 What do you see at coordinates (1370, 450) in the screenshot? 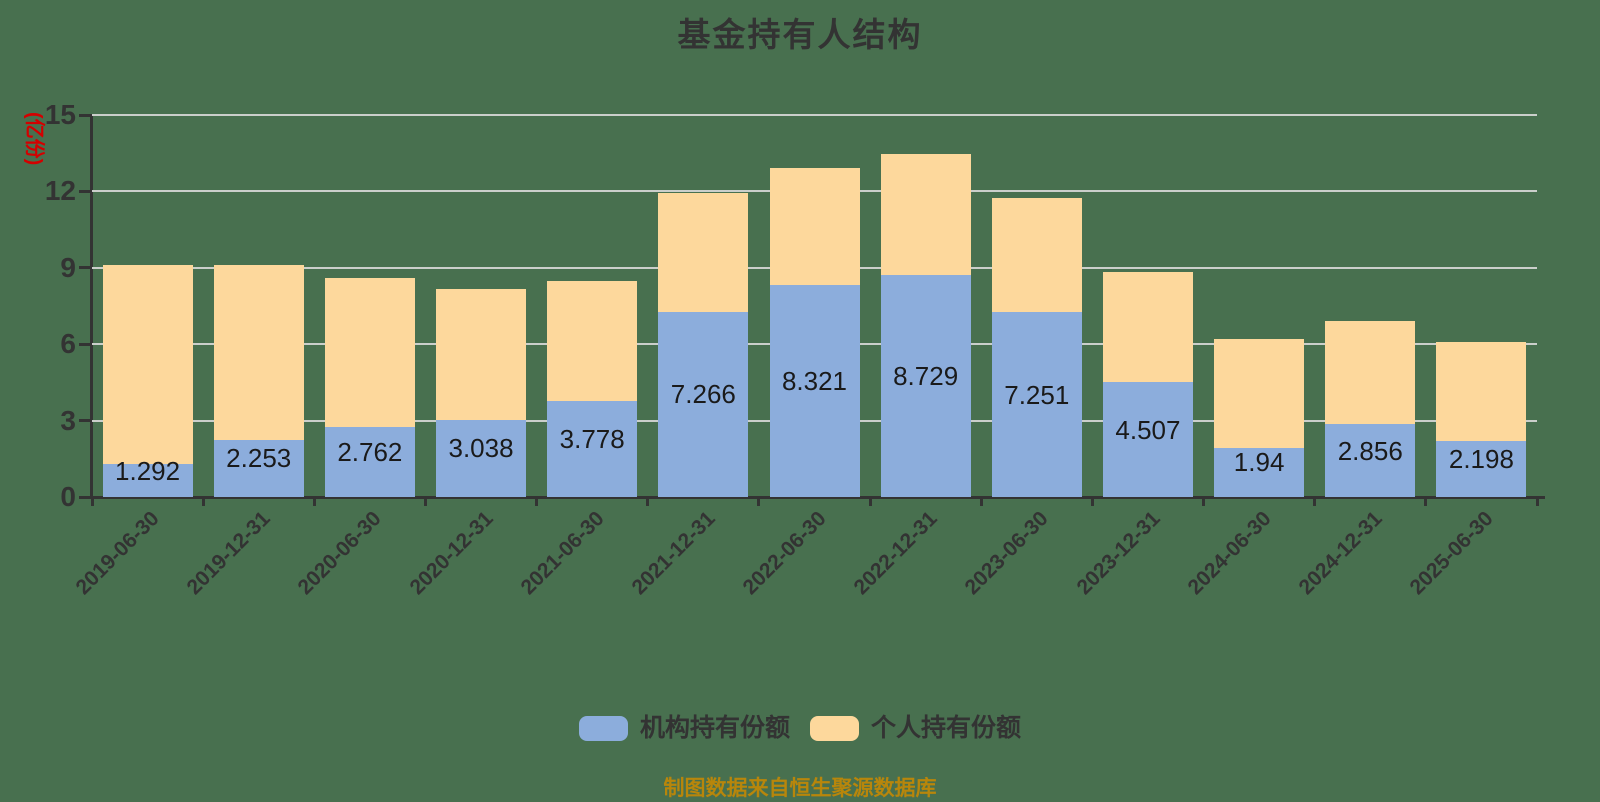
I see `bar-value-label: 2.856` at bounding box center [1370, 450].